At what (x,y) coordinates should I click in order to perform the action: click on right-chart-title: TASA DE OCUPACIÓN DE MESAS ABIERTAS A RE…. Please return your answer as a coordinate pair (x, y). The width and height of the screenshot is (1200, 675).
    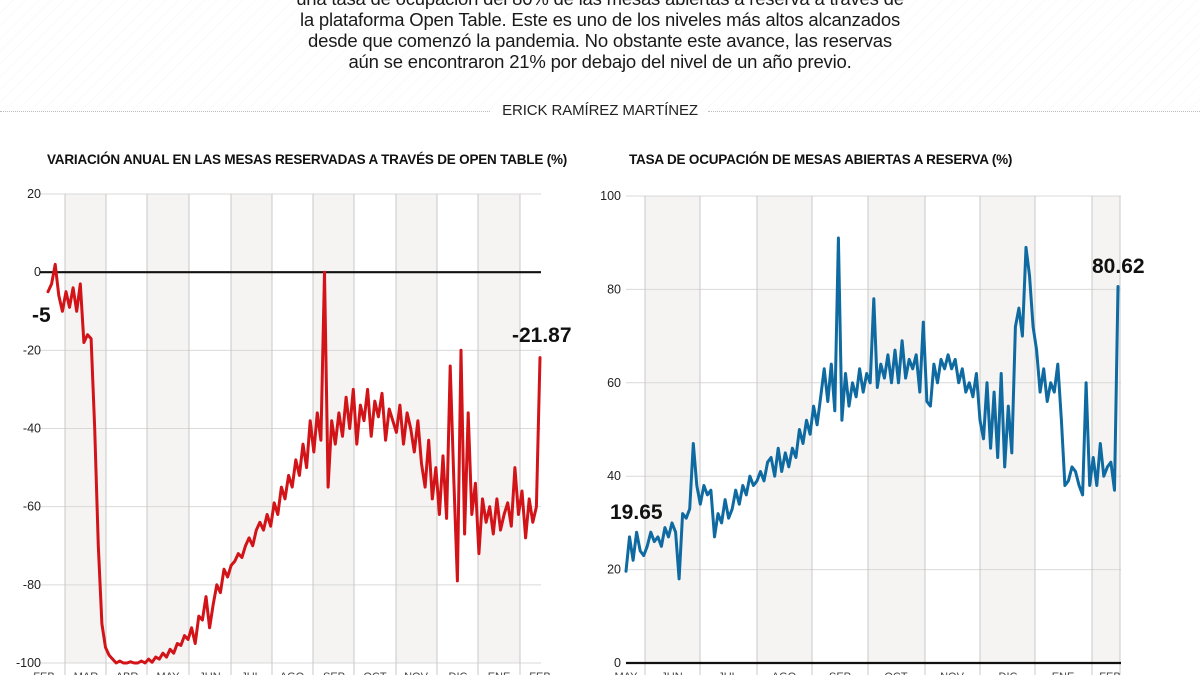
    Looking at the image, I should click on (821, 159).